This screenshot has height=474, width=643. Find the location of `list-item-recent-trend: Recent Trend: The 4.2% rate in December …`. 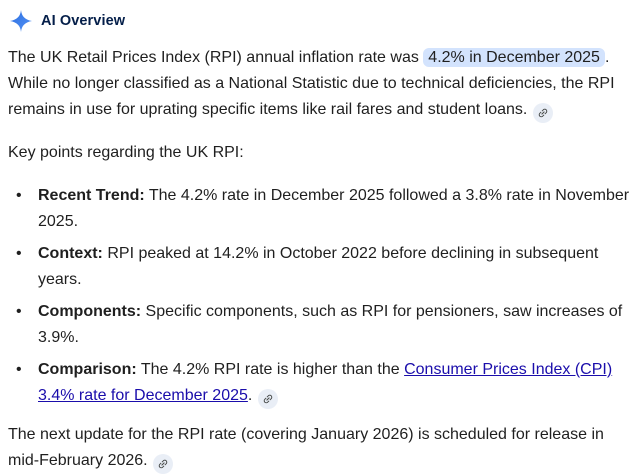

list-item-recent-trend: Recent Trend: The 4.2% rate in December … is located at coordinates (329, 209).